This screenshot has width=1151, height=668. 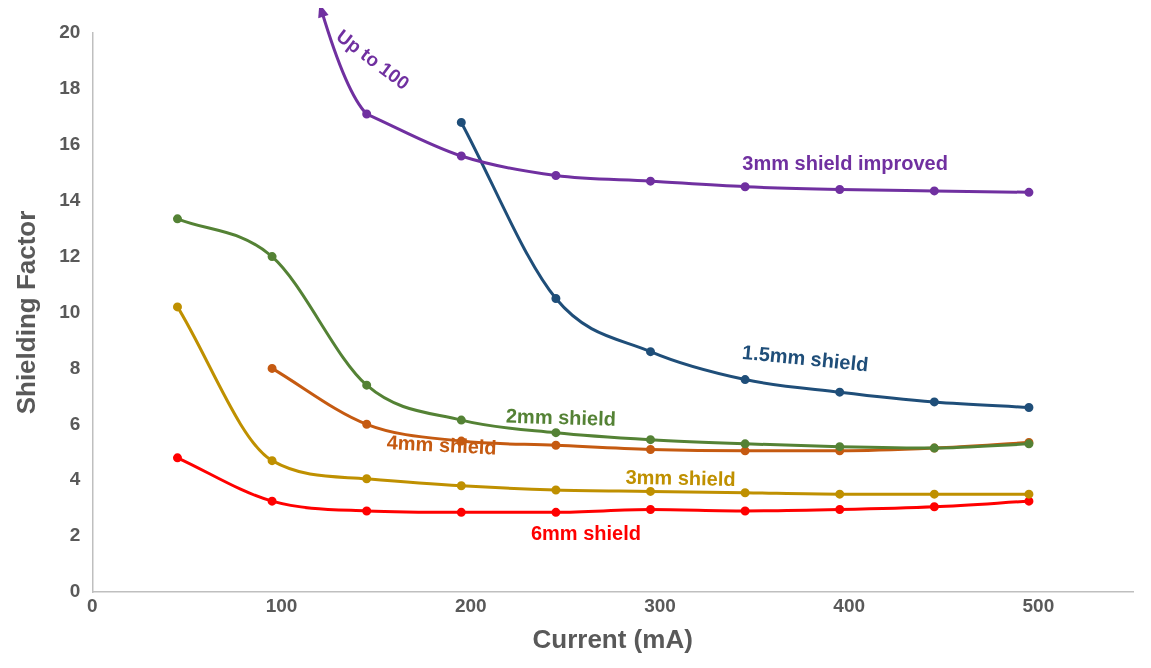 What do you see at coordinates (75, 367) in the screenshot?
I see `y-tick-label: 8` at bounding box center [75, 367].